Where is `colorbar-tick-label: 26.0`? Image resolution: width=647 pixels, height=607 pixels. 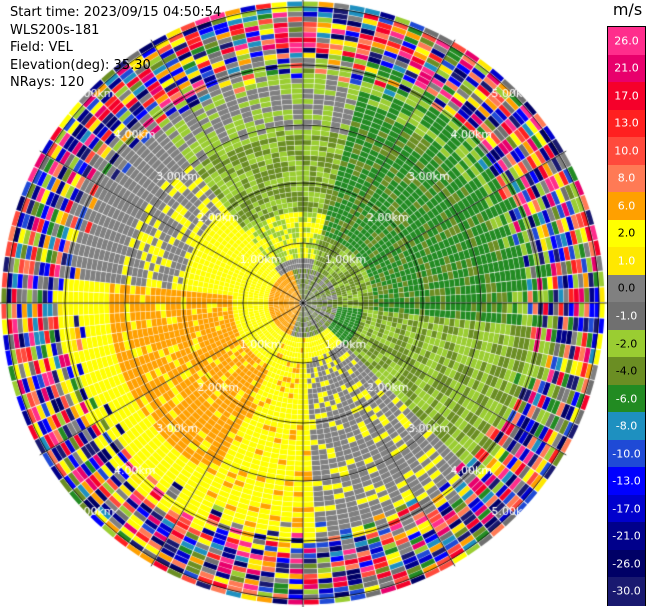
colorbar-tick-label: 26.0 is located at coordinates (626, 41).